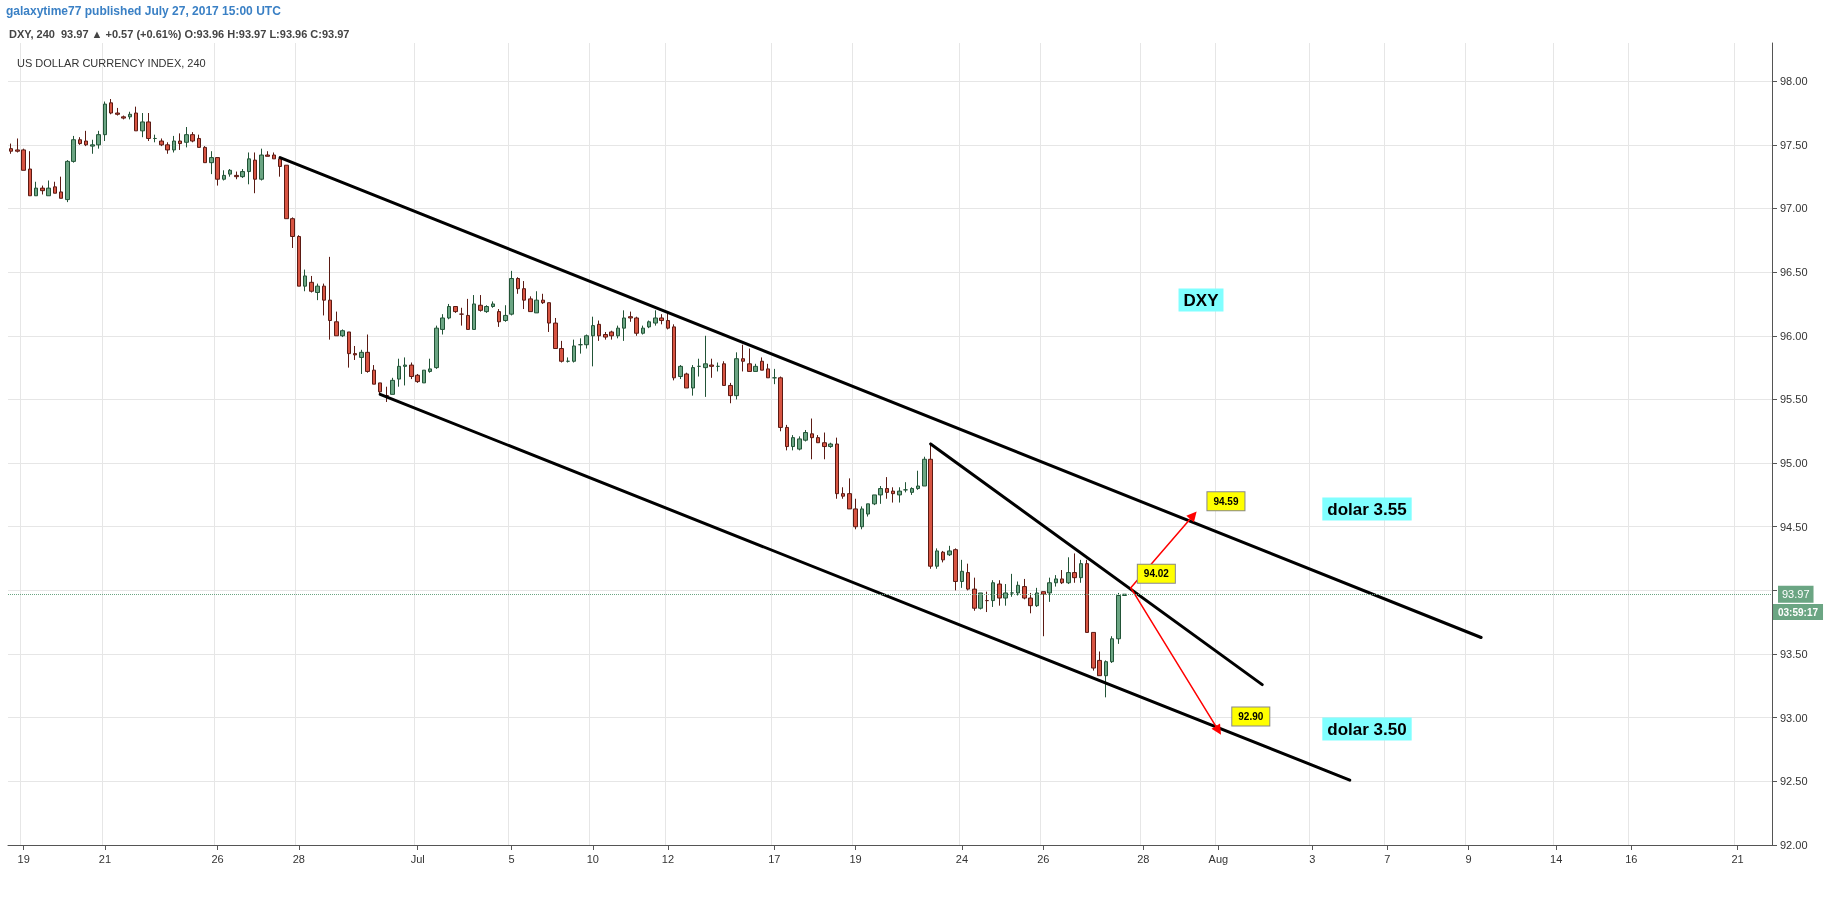  What do you see at coordinates (1468, 858) in the screenshot?
I see `x-tick-label: 9` at bounding box center [1468, 858].